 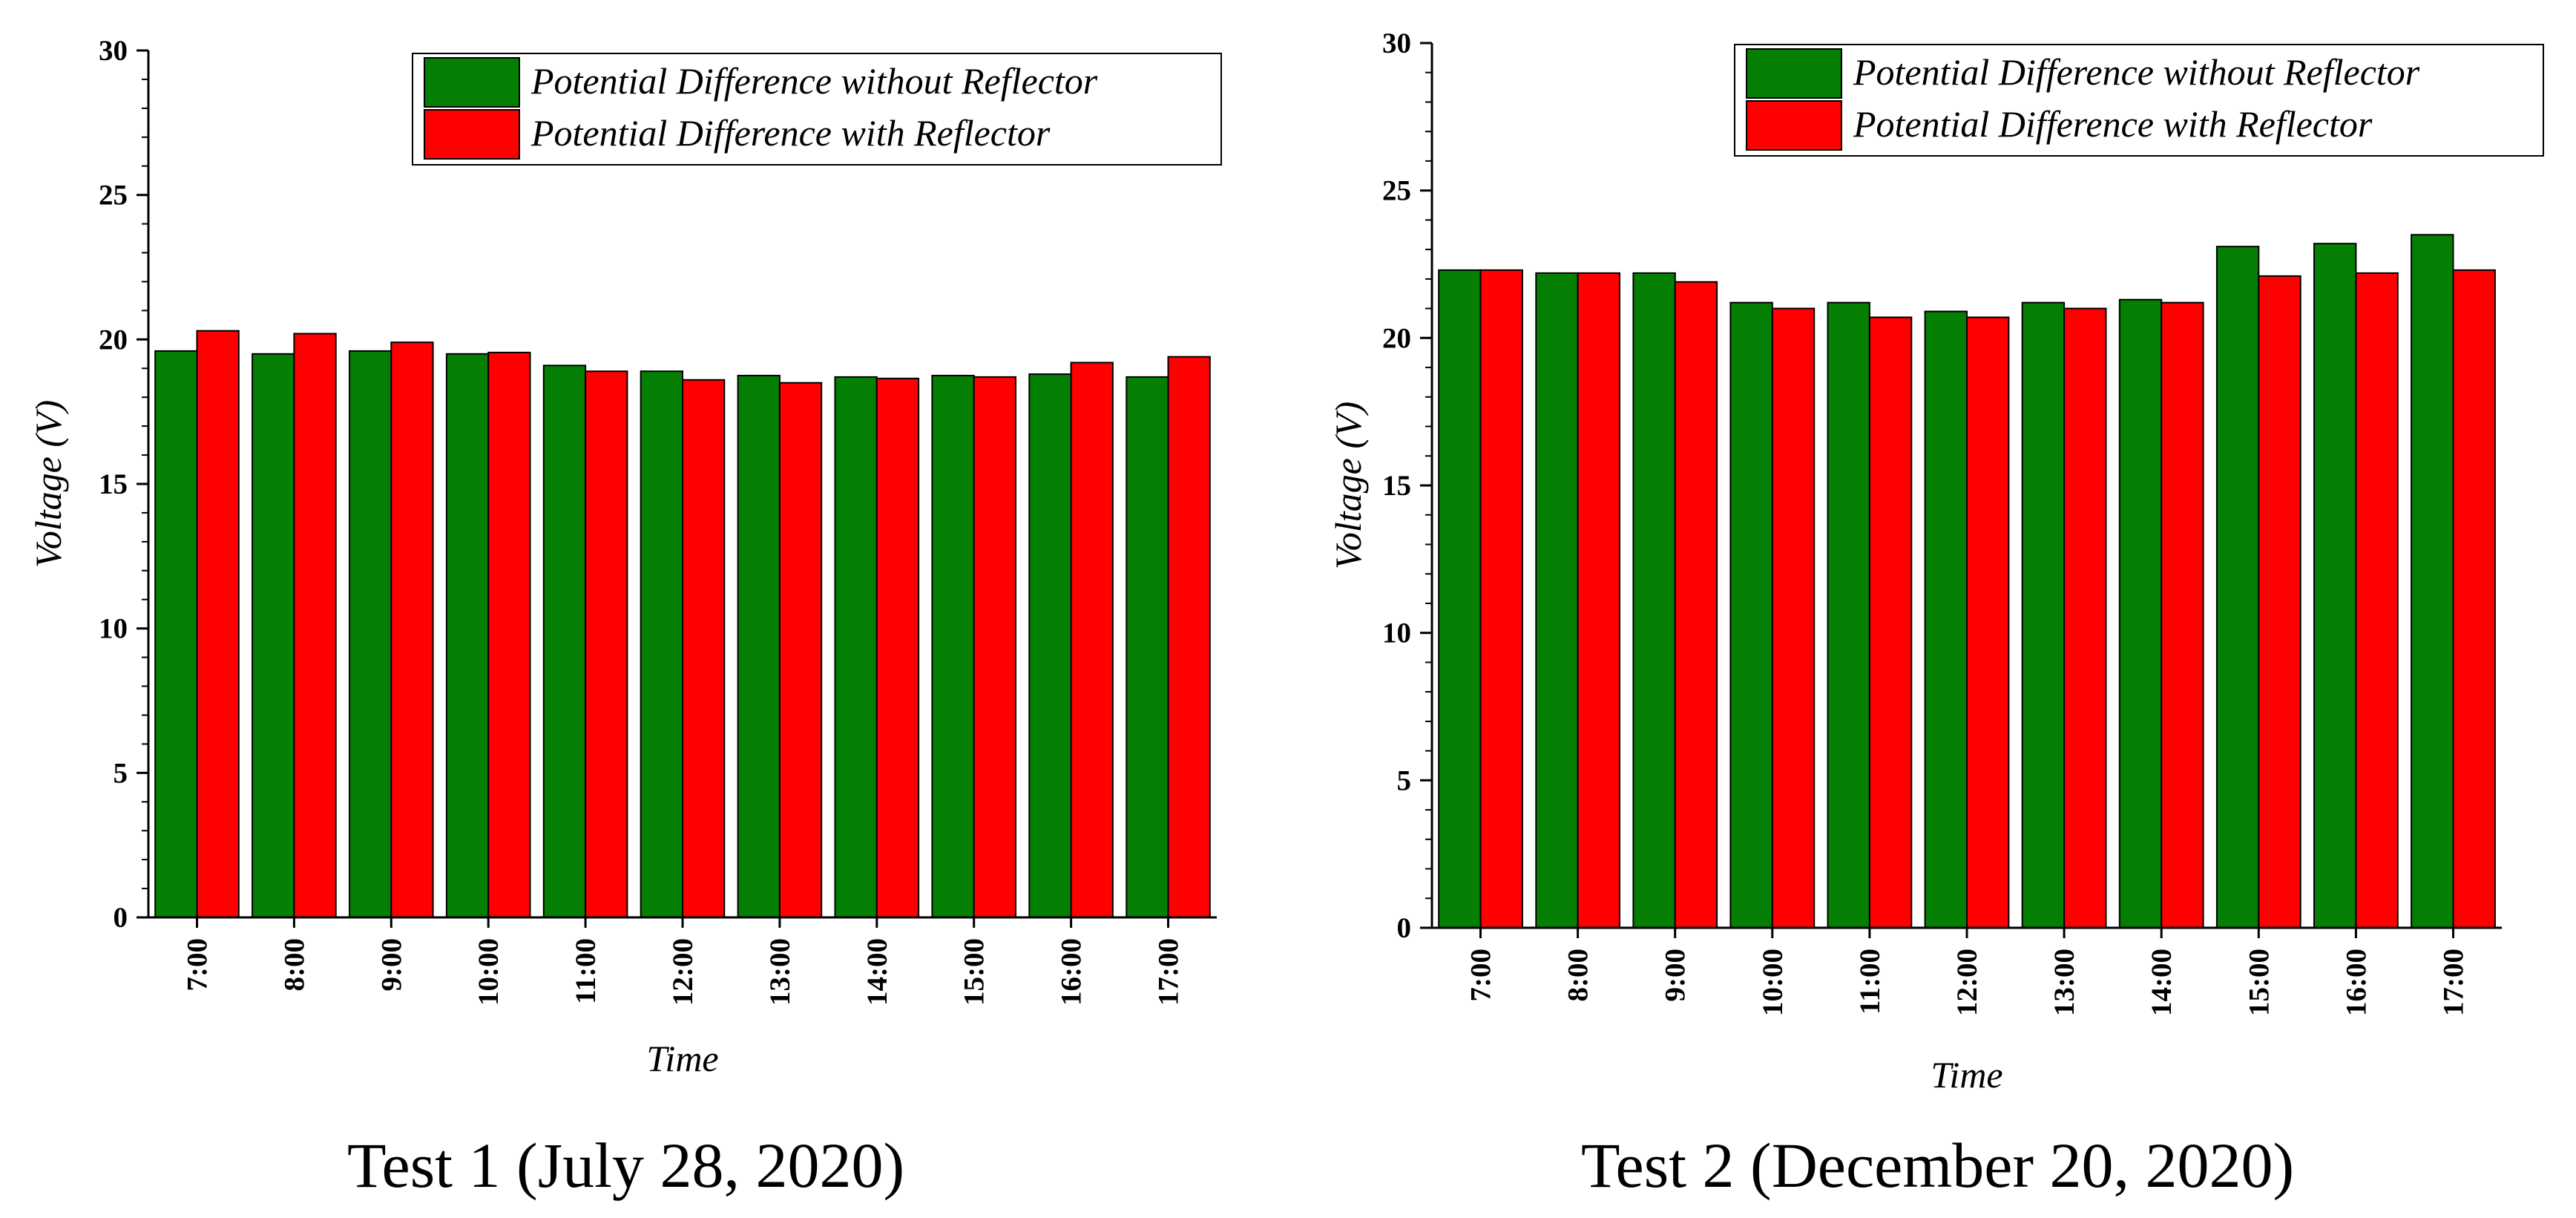 I want to click on x-tick-label-1700: 17:00, so click(x=1169, y=972).